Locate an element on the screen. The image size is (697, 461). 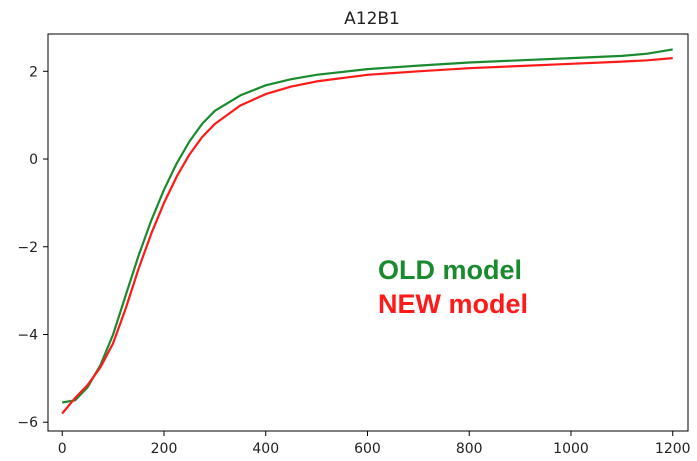
y-tick-label: 0 is located at coordinates (33, 160).